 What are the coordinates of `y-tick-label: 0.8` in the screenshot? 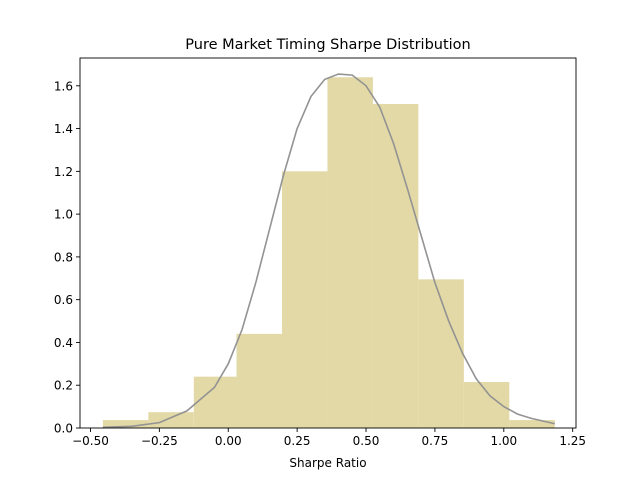 It's located at (63, 257).